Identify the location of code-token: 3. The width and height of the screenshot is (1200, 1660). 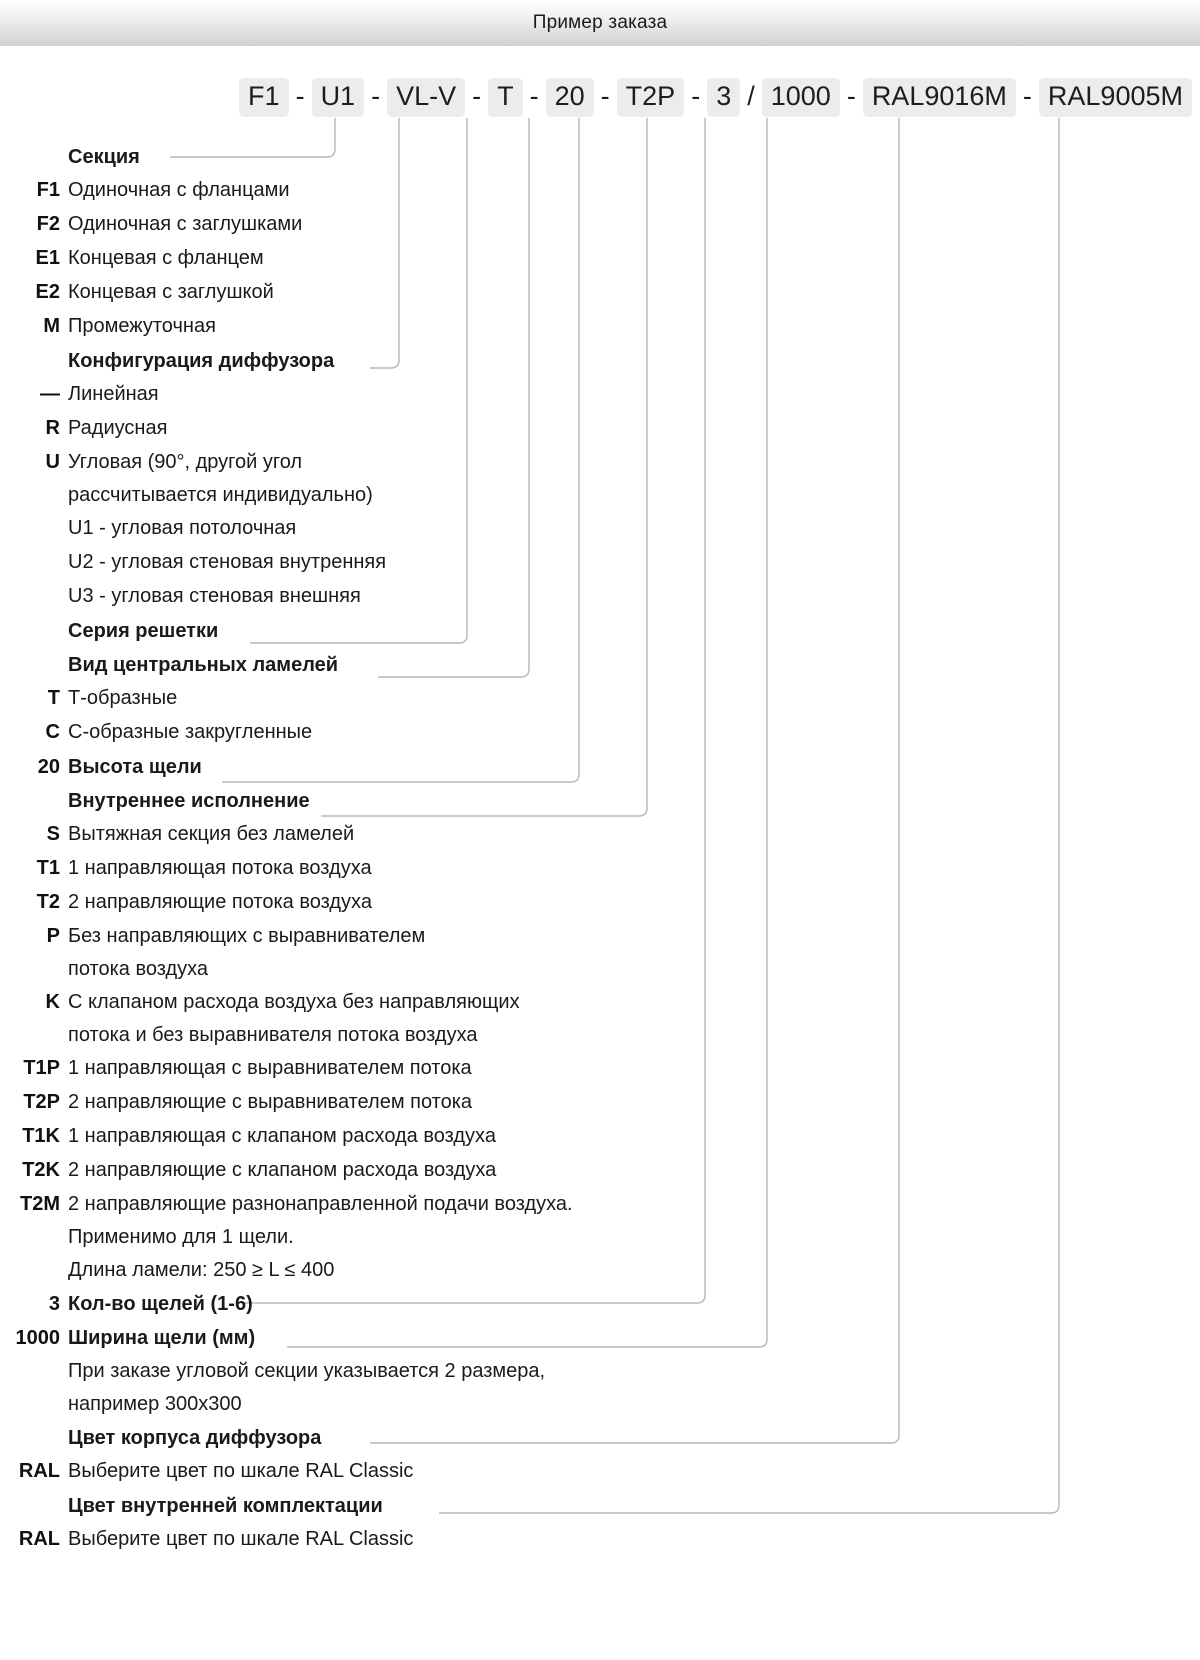
(724, 97).